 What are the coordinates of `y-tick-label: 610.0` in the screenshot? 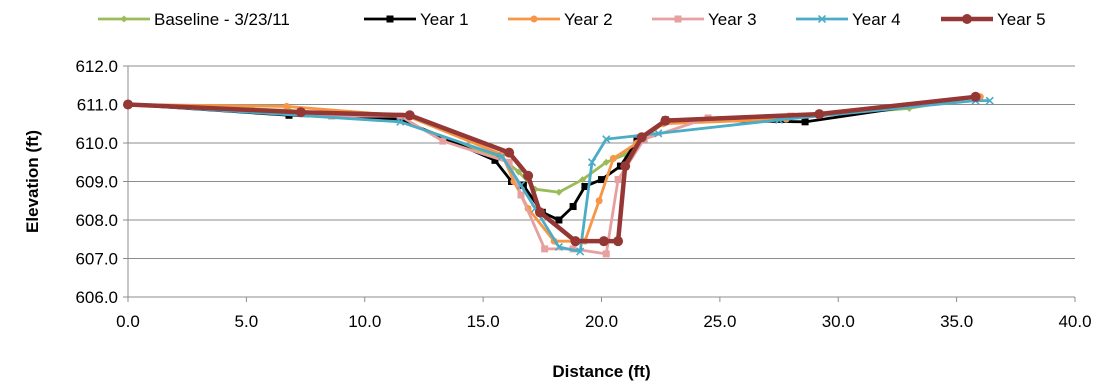 It's located at (96, 143).